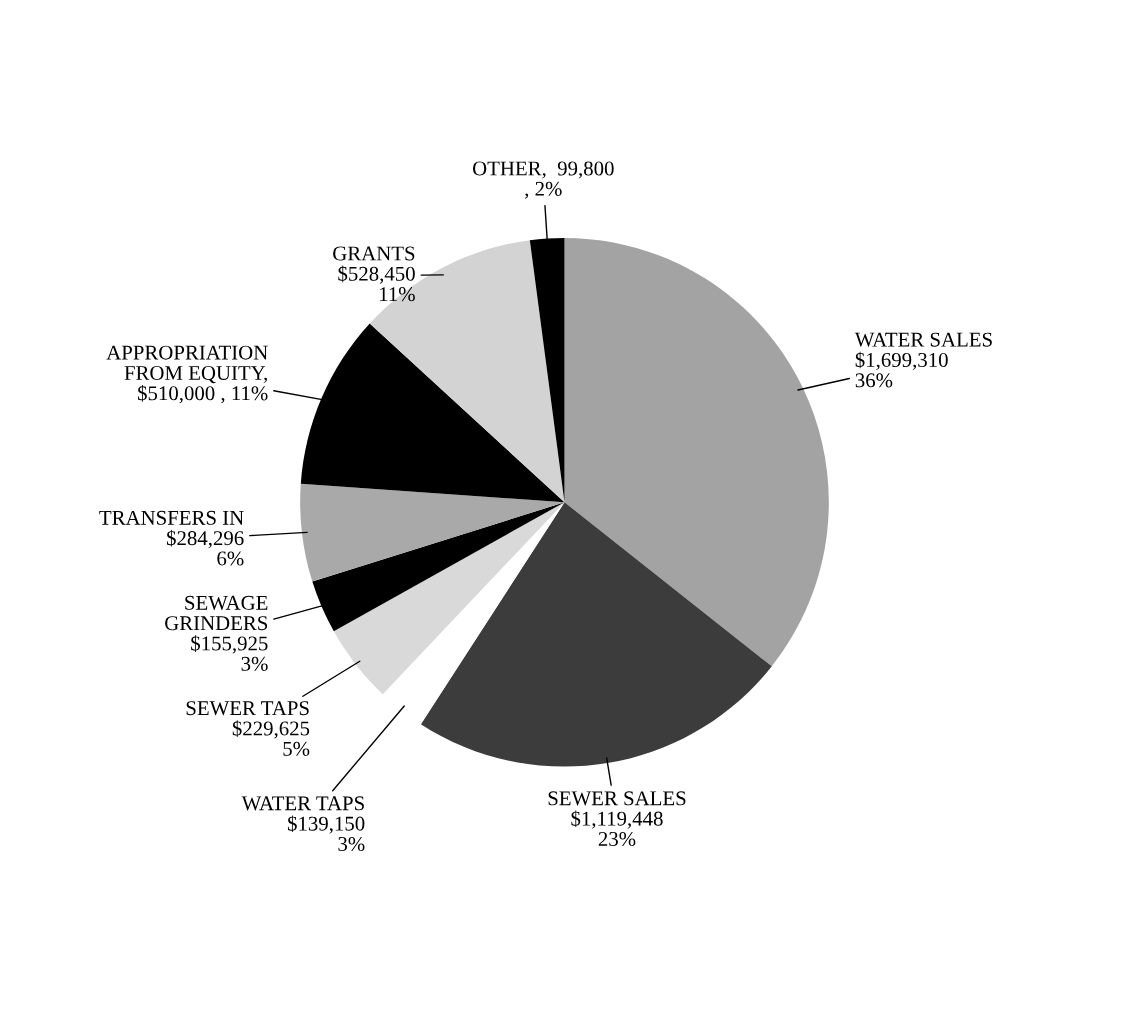  I want to click on data-label: $284,296 6%, so click(205, 547).